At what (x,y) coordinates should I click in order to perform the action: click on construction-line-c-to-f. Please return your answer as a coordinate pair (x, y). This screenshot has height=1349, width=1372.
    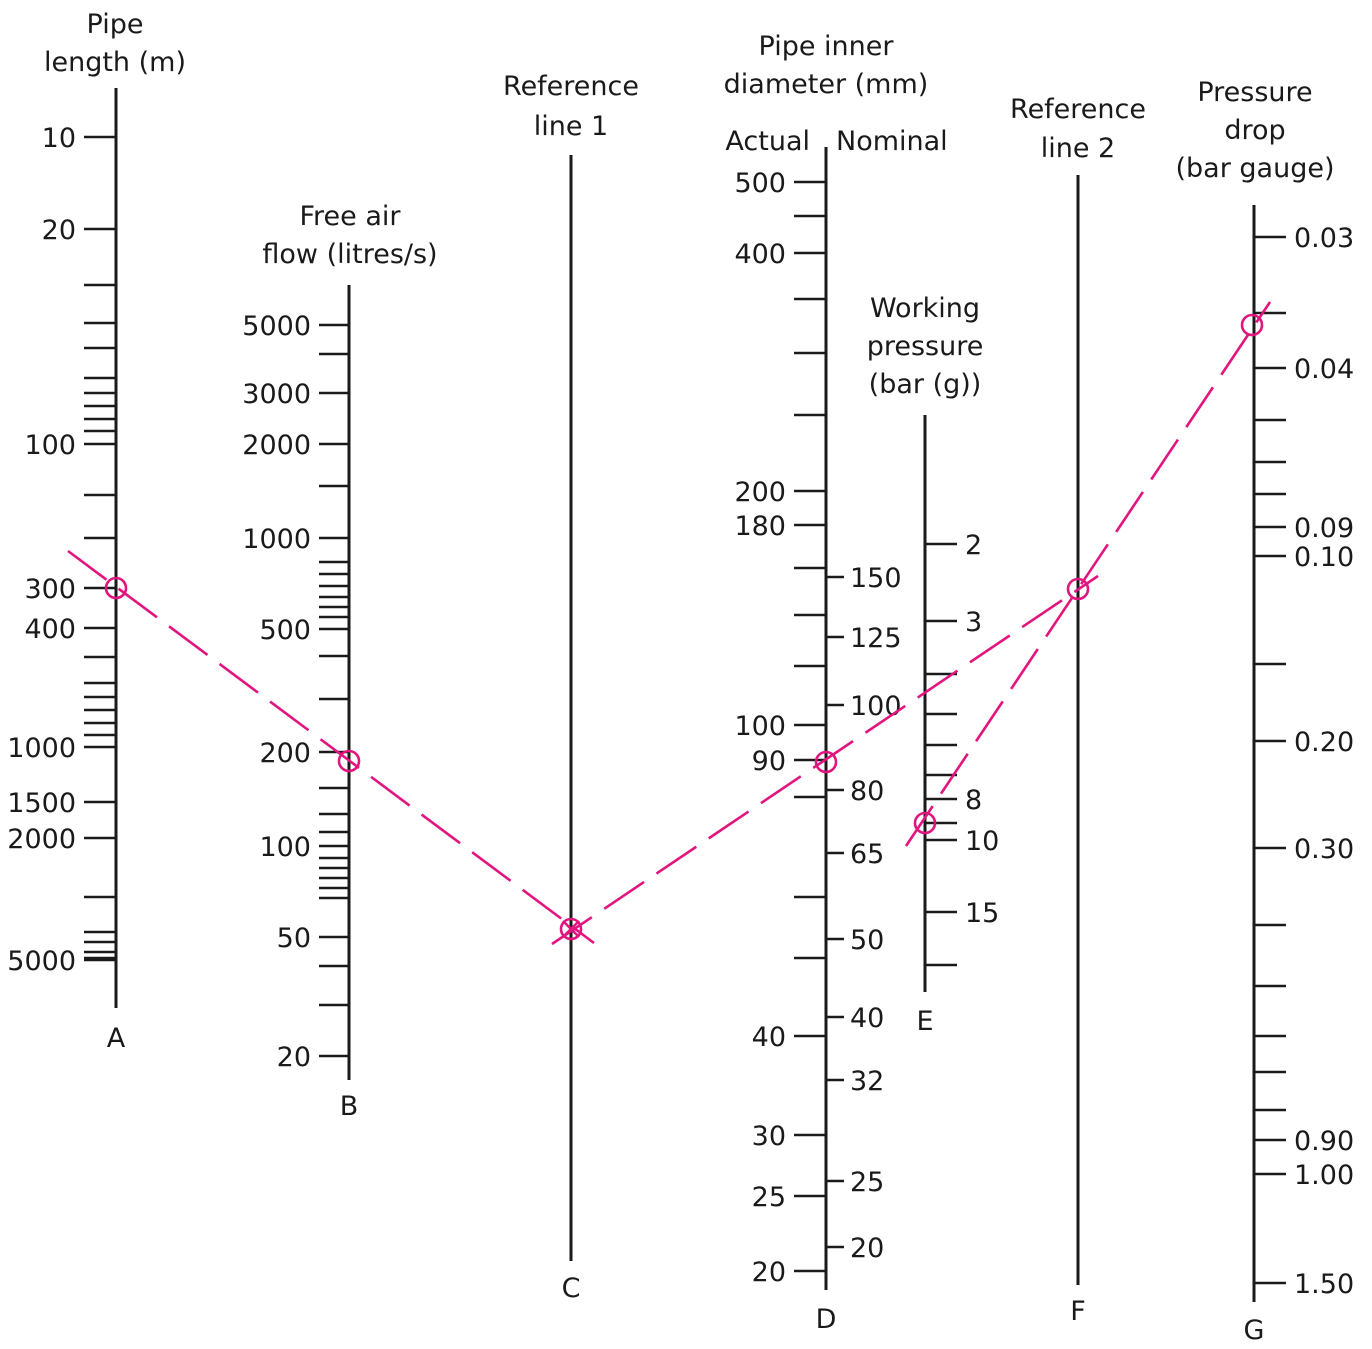
    Looking at the image, I should click on (825, 760).